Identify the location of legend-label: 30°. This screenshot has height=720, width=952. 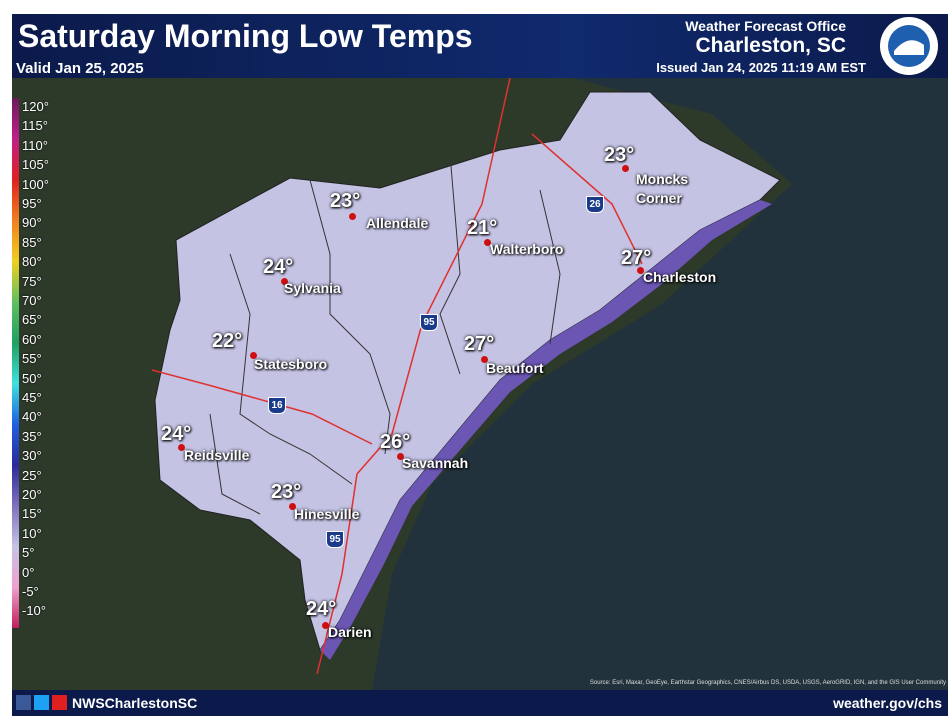
(32, 456).